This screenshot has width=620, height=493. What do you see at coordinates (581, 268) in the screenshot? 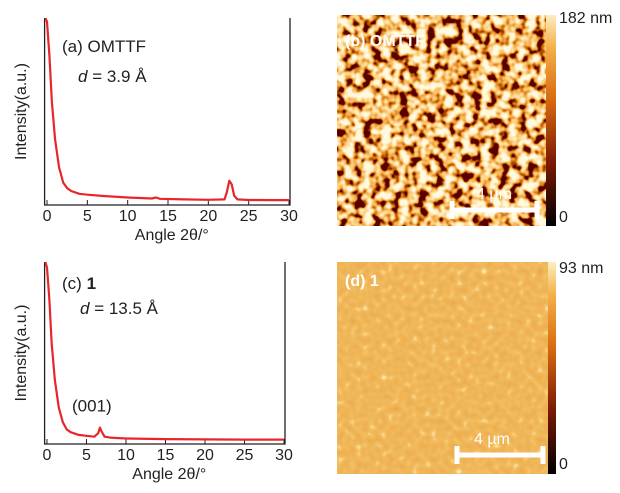
I see `colorbar-max: 93 nm` at bounding box center [581, 268].